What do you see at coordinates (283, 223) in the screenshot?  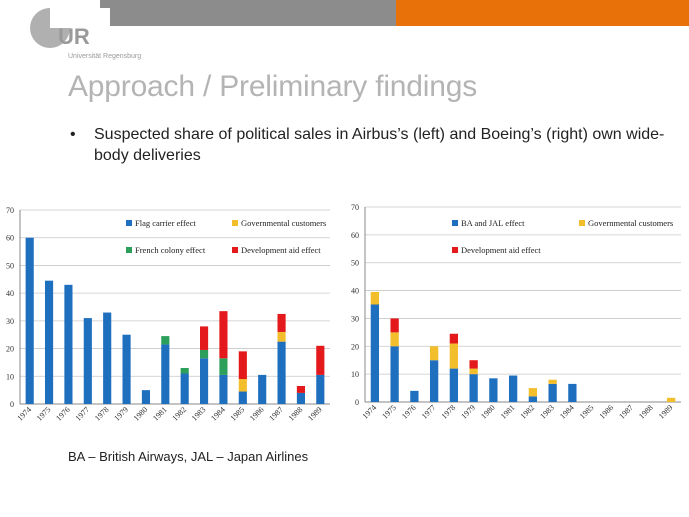 I see `airbus-legend-label: Governmental customers` at bounding box center [283, 223].